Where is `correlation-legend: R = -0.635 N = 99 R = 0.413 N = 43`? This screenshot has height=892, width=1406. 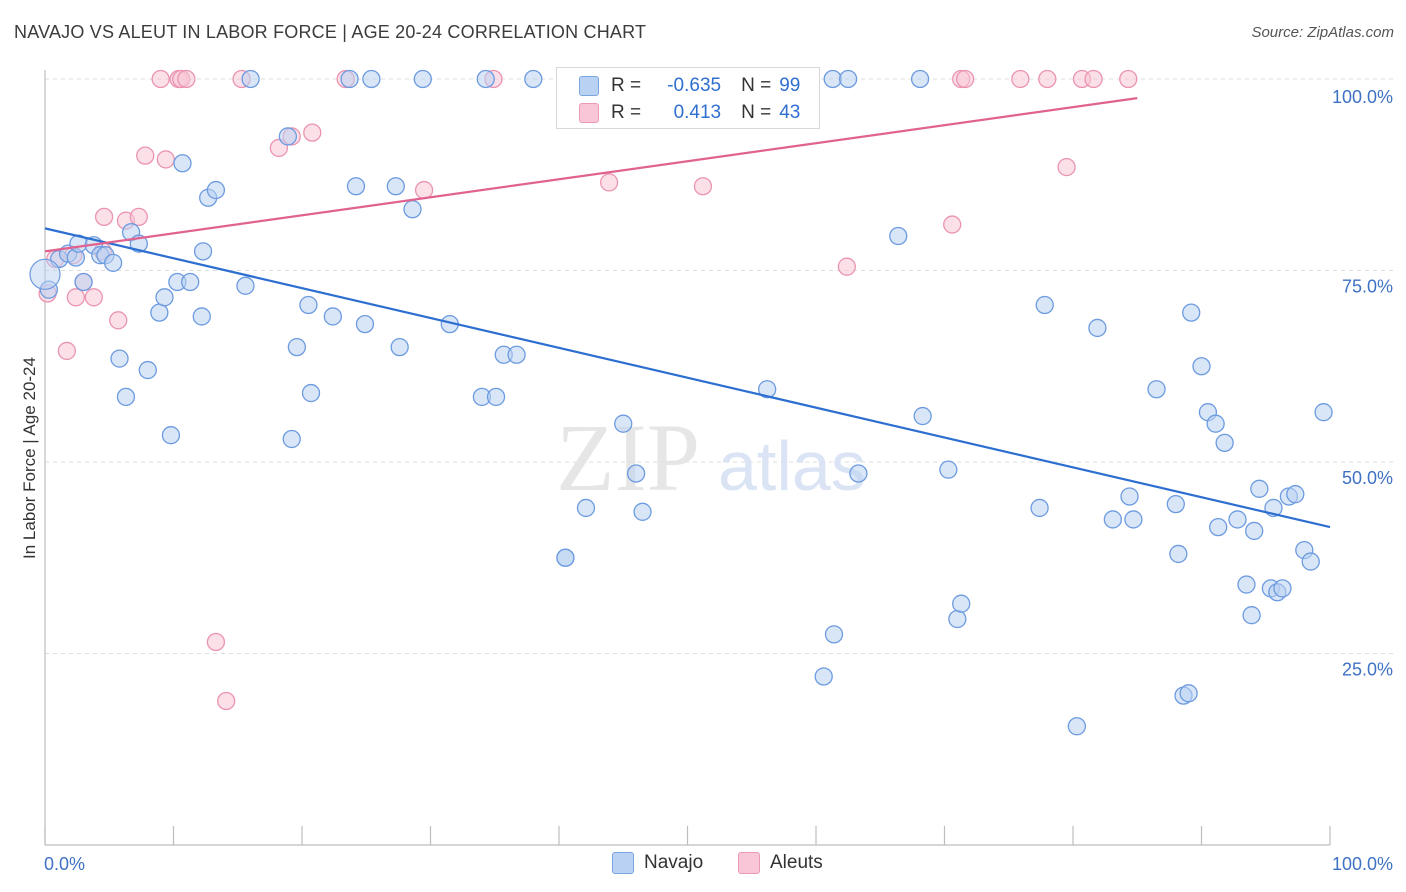
correlation-legend: R = -0.635 N = 99 R = 0.413 N = 43 is located at coordinates (688, 98).